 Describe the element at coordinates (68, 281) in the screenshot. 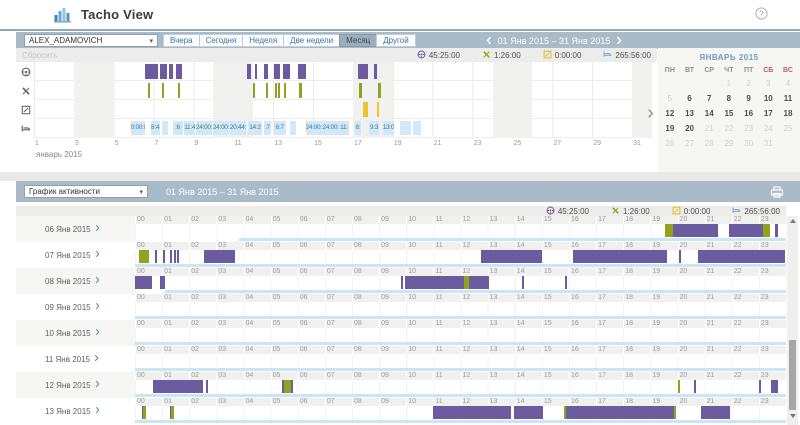

I see `row-date-text: 08 Янв 2015` at that location.